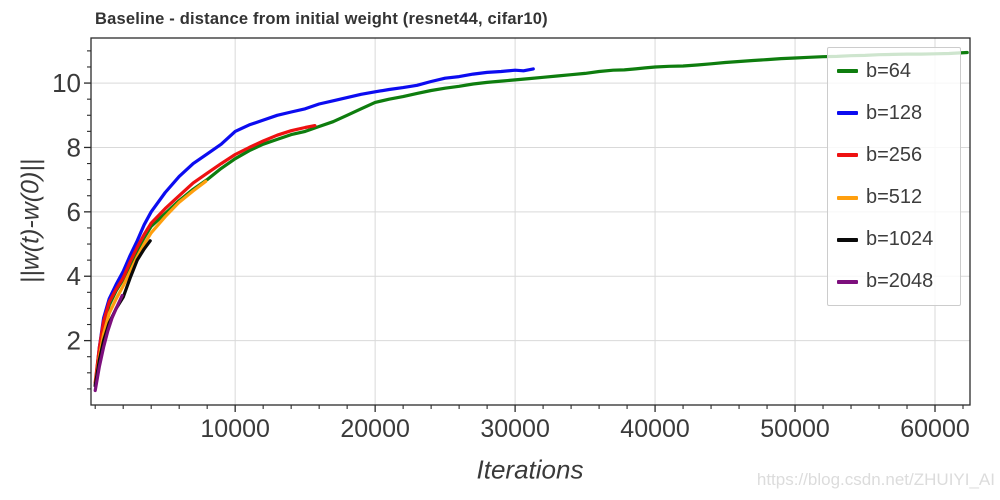 The image size is (1000, 500). I want to click on x-tick-label: 60000, so click(935, 429).